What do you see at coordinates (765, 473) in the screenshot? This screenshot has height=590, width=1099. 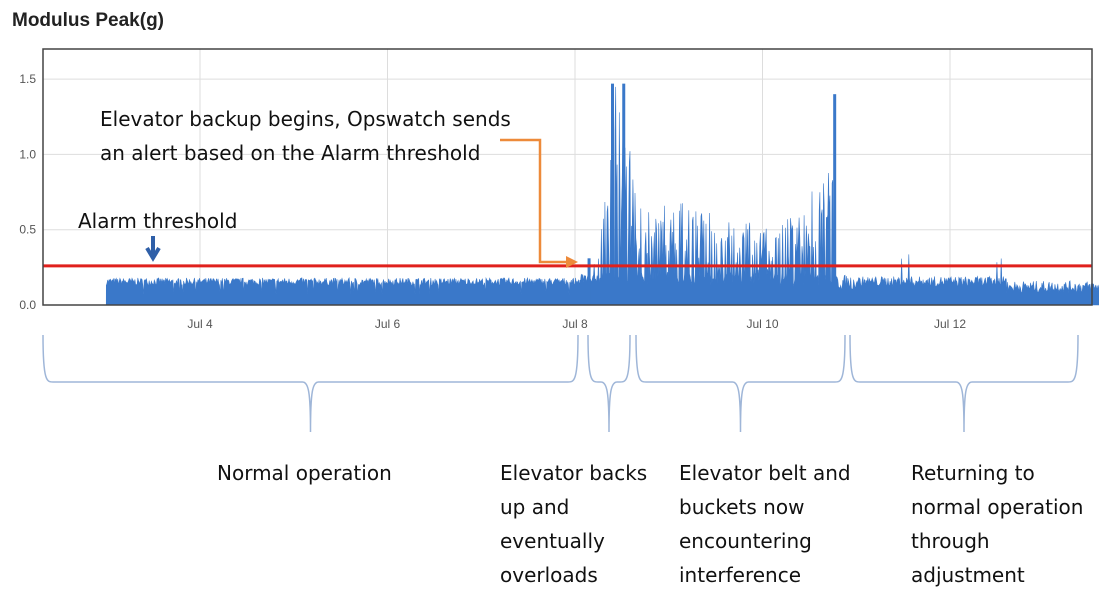 I see `phase-caption-line: Elevator belt and` at bounding box center [765, 473].